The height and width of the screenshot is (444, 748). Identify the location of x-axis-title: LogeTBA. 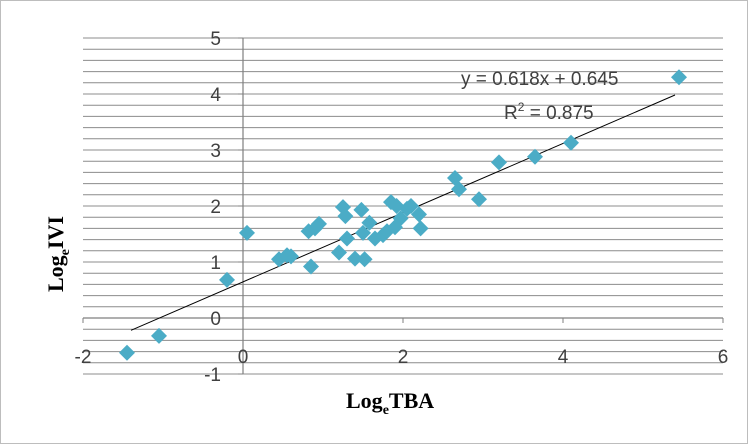
(390, 403).